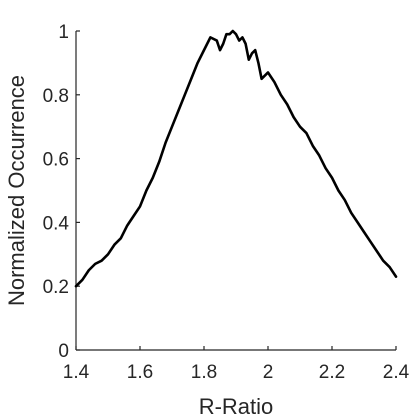 The height and width of the screenshot is (420, 420). I want to click on x-tick-label: 2, so click(268, 372).